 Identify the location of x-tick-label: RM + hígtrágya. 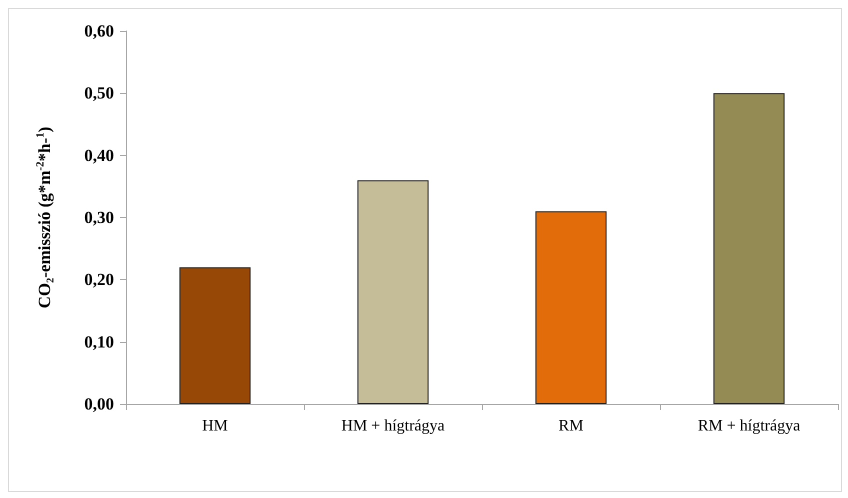
(749, 426).